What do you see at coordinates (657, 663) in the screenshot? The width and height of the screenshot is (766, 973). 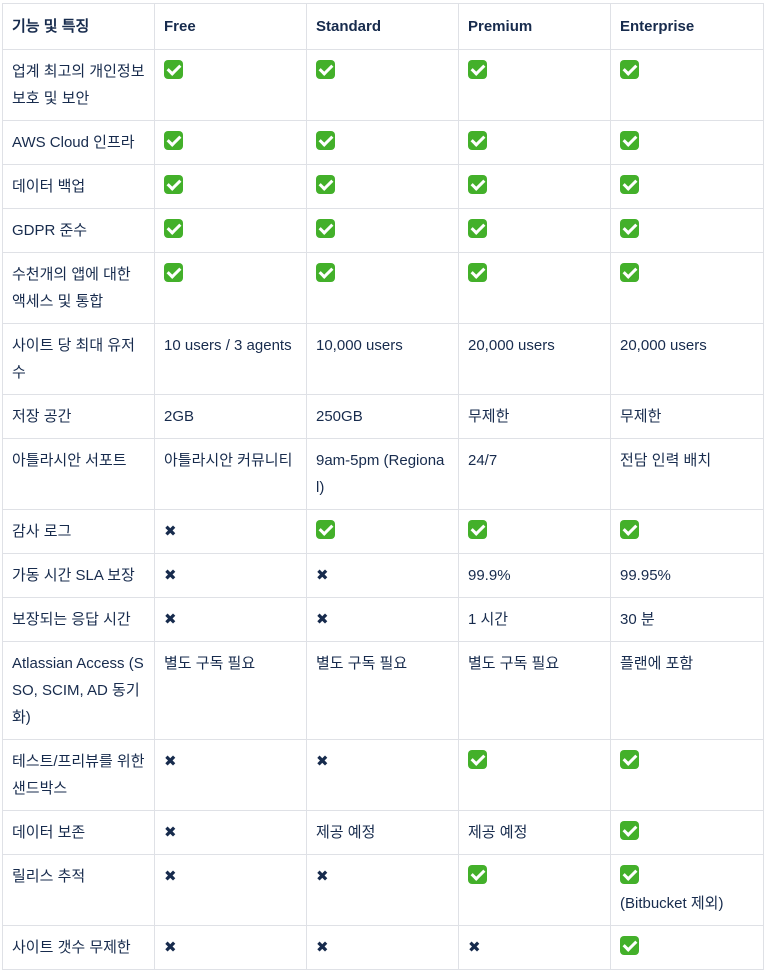 I see `cell-text: 플랜에 포함` at bounding box center [657, 663].